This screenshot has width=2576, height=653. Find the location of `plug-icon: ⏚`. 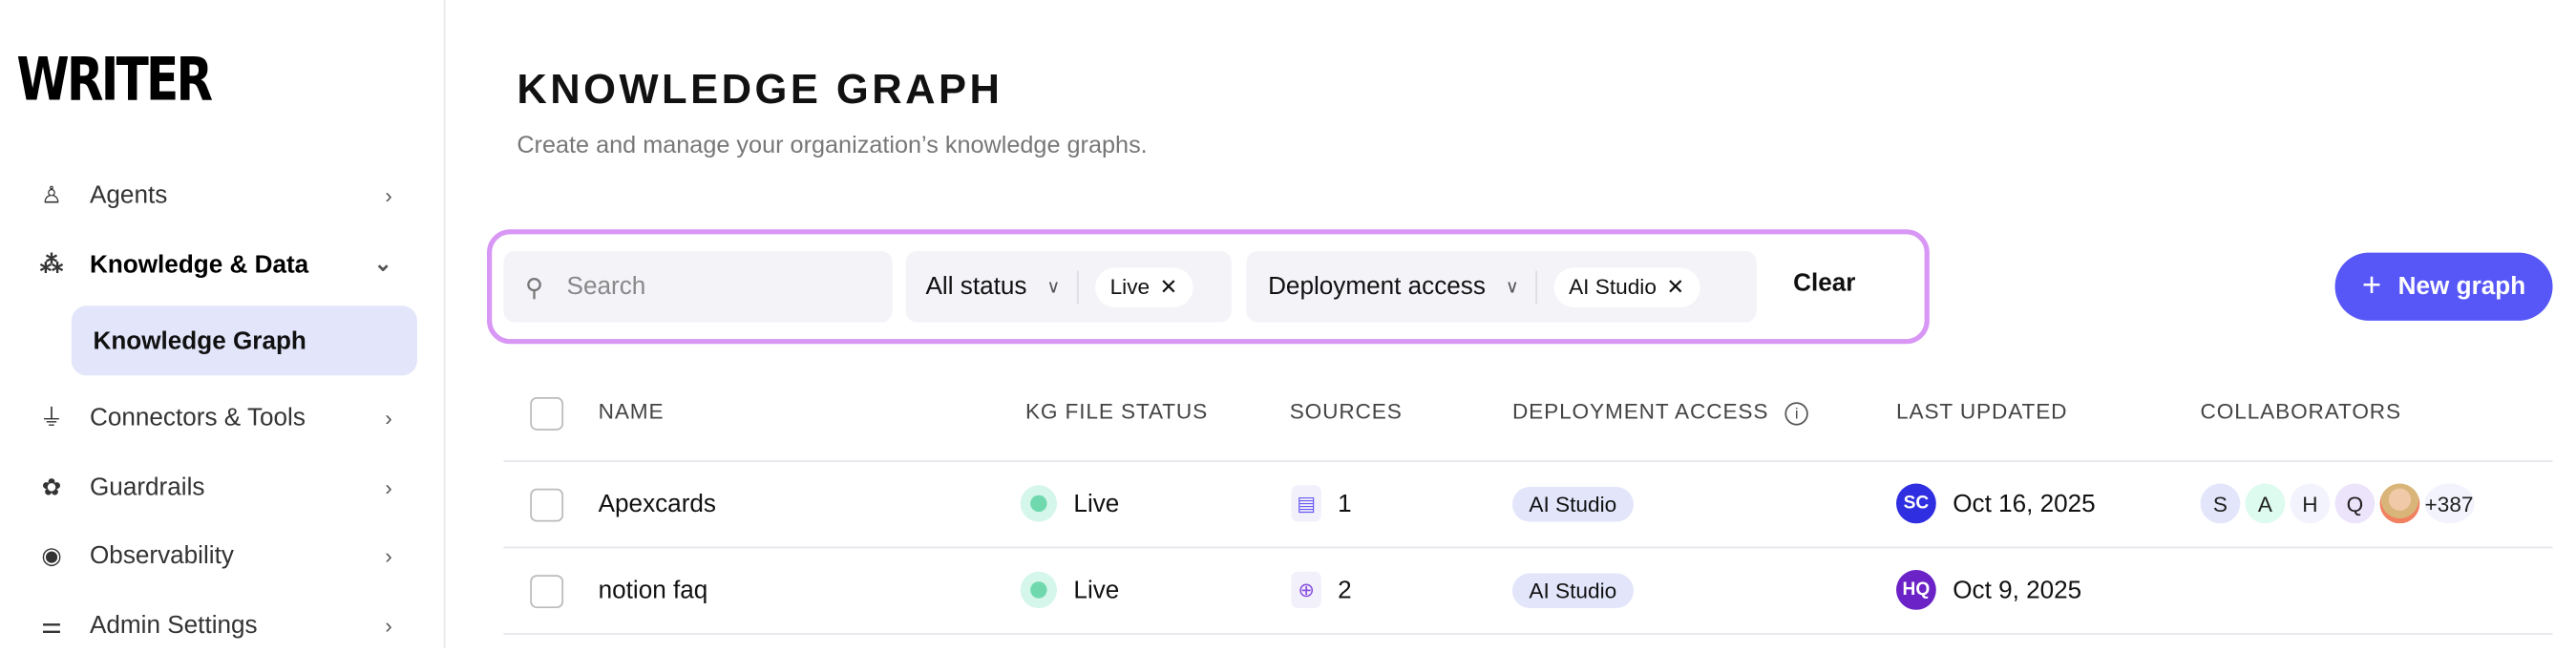

plug-icon: ⏚ is located at coordinates (51, 417).